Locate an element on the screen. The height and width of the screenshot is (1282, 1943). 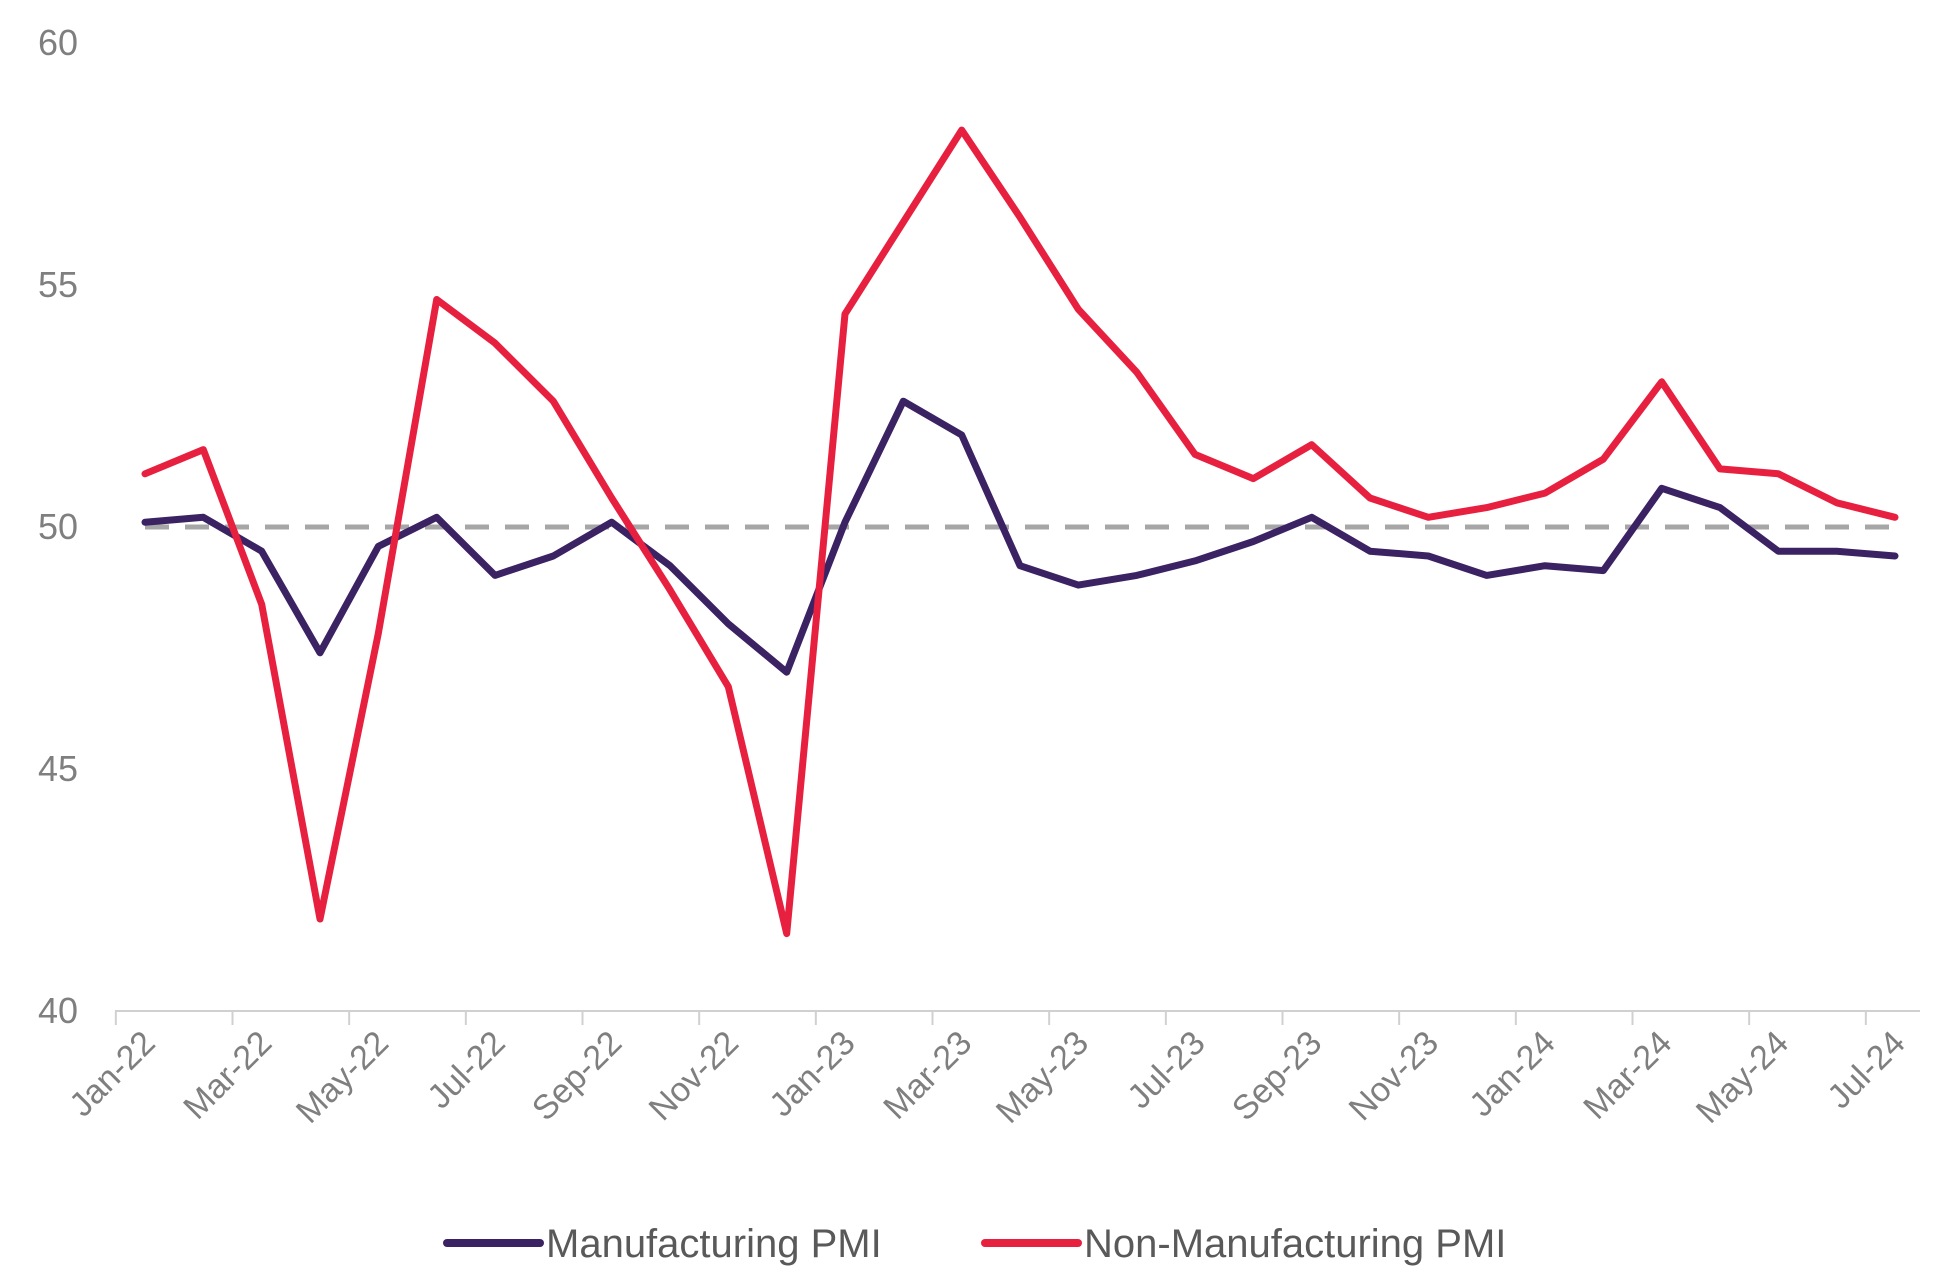
x-tick-label: Jul-24 is located at coordinates (1866, 1070).